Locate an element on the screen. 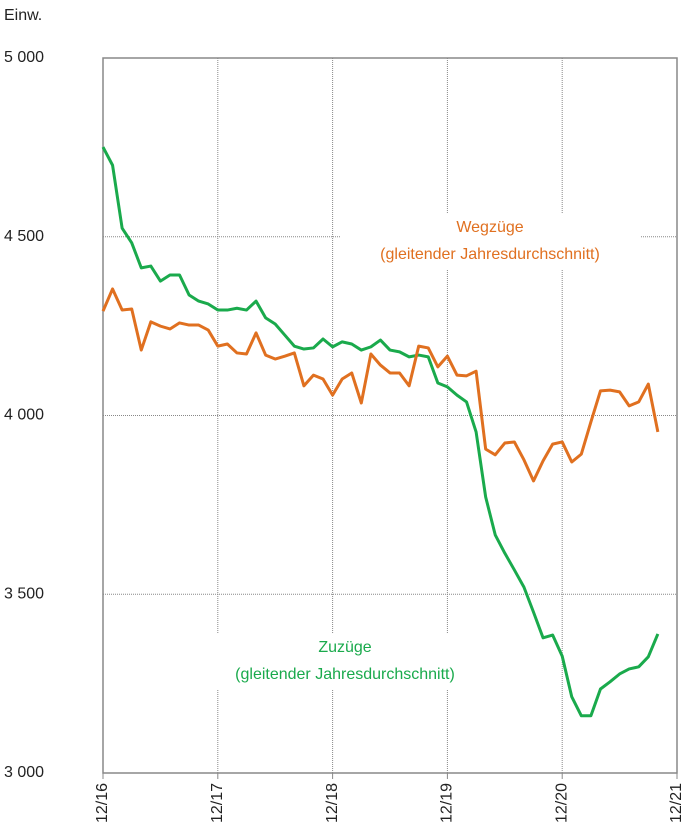 The image size is (699, 840). y-tick-label: 4 000 is located at coordinates (24, 415).